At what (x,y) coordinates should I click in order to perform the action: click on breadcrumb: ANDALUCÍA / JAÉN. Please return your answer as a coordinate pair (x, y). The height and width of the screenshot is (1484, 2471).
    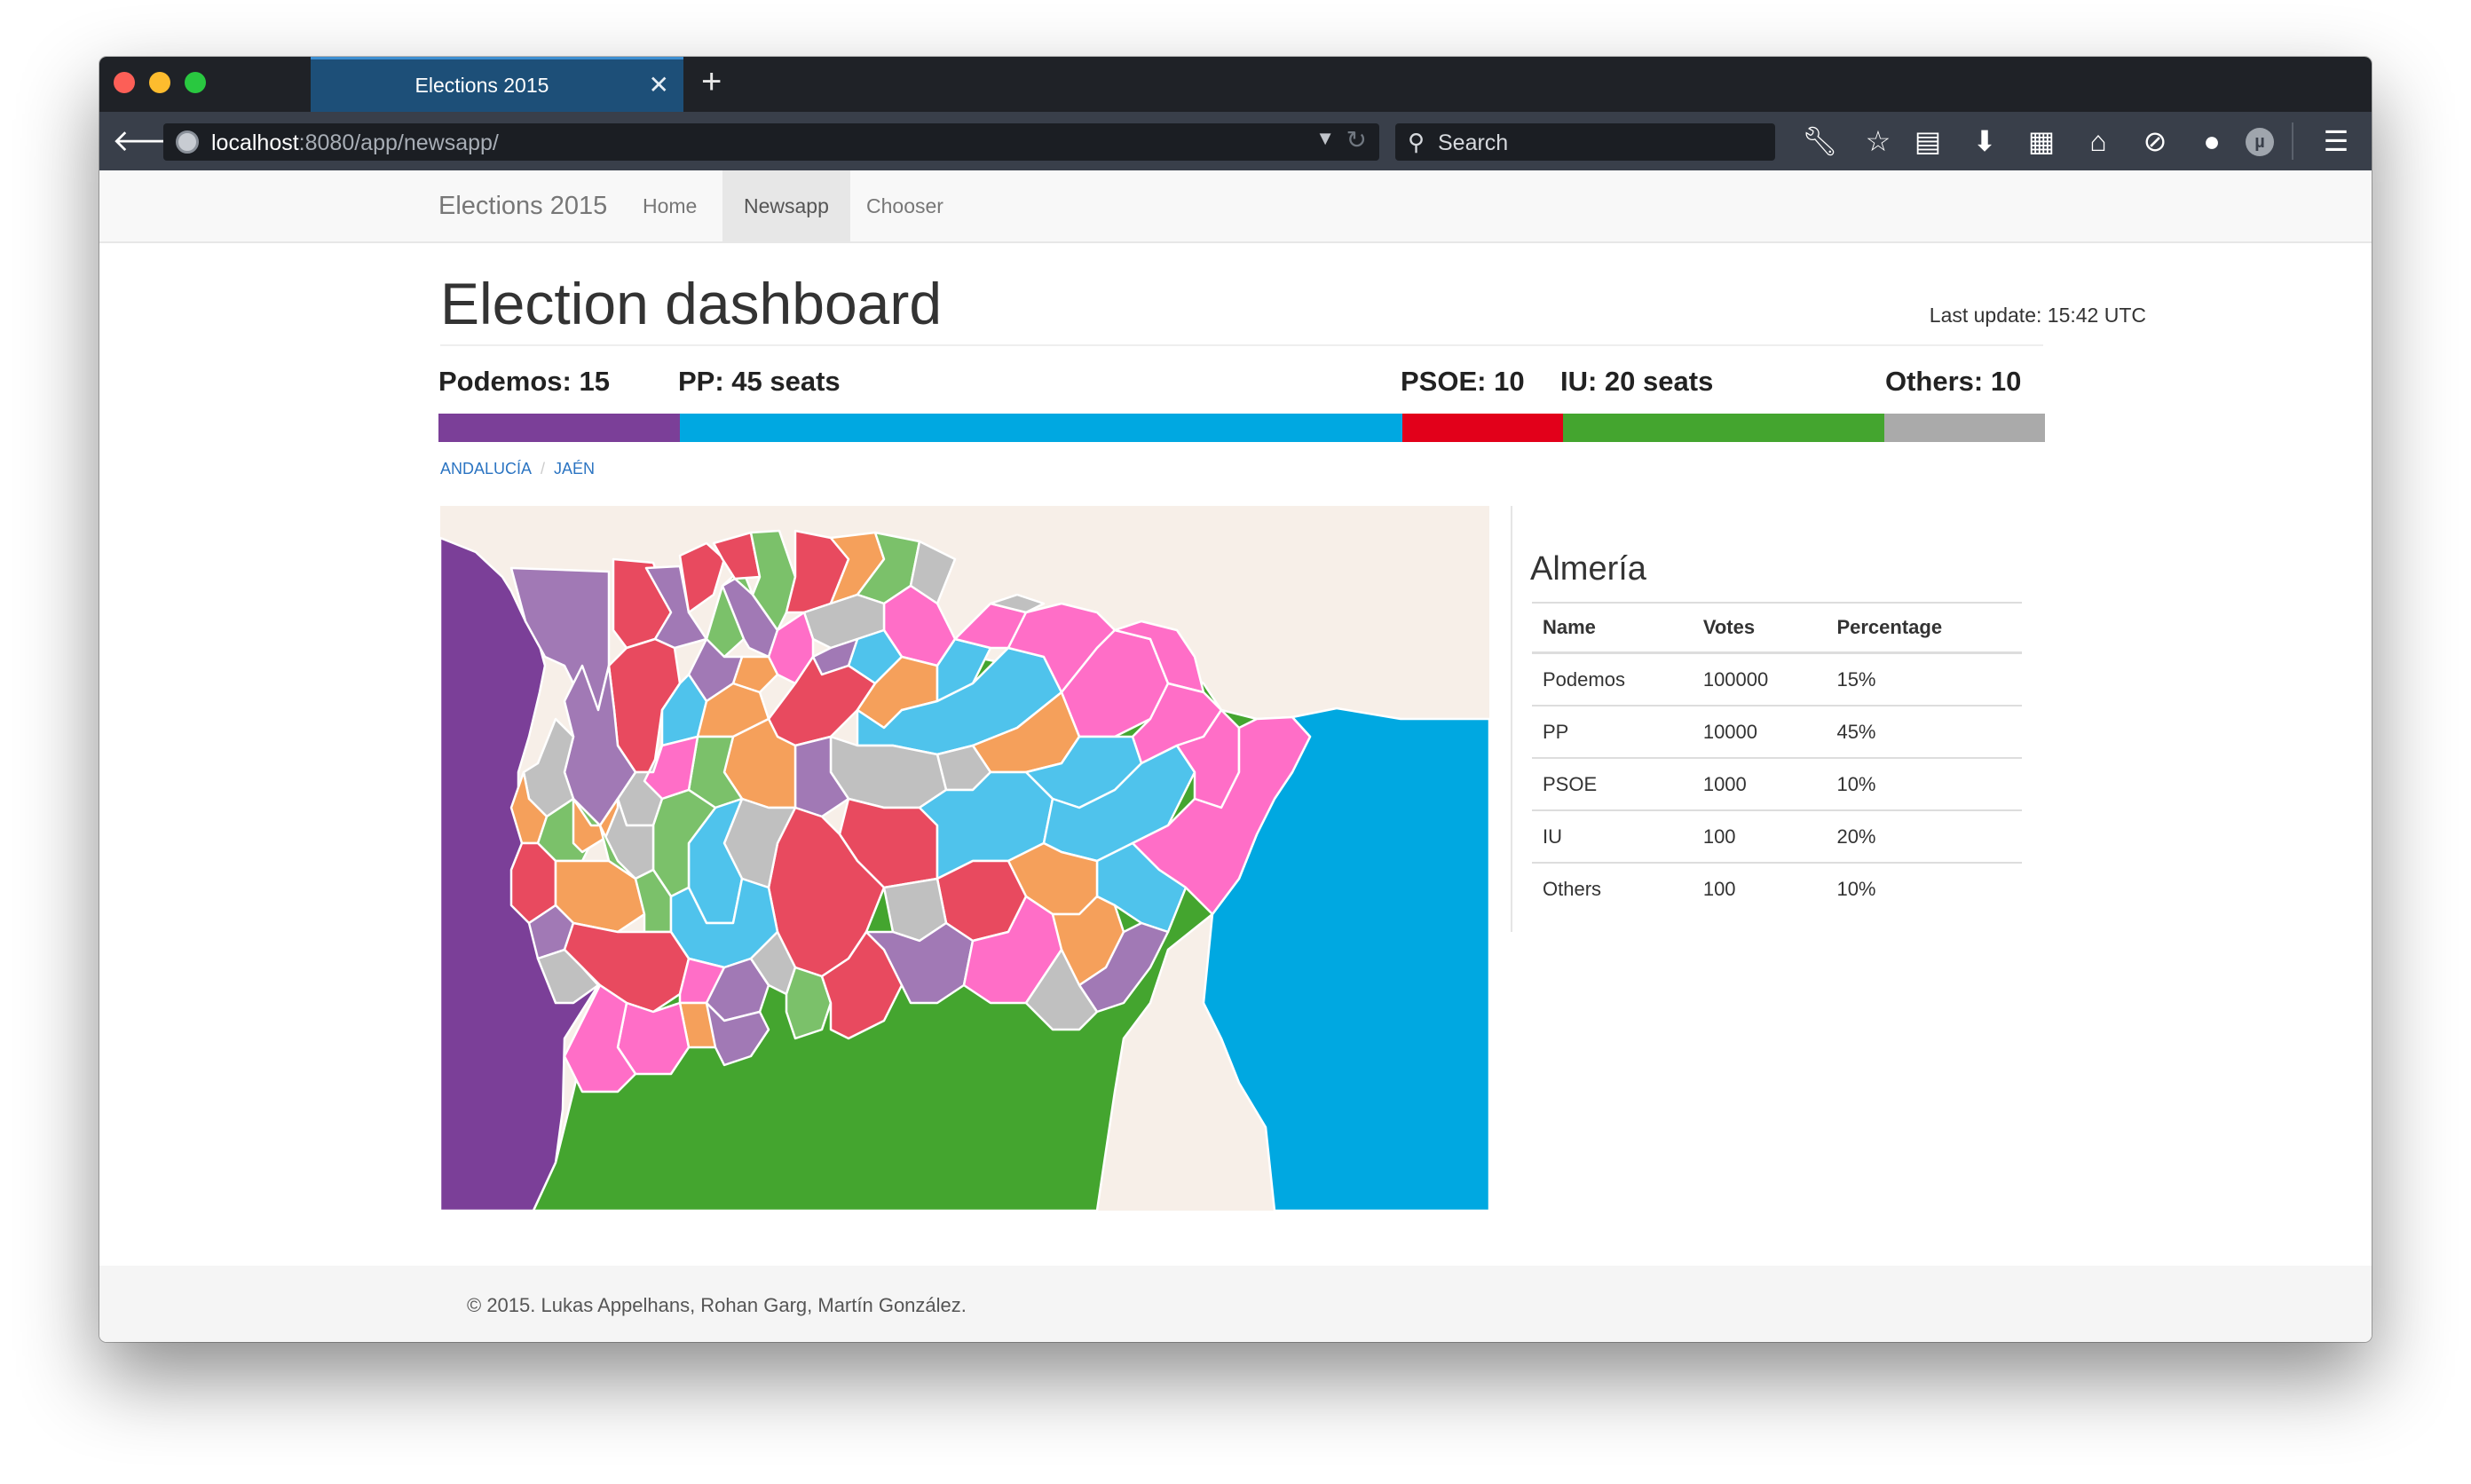
    Looking at the image, I should click on (518, 469).